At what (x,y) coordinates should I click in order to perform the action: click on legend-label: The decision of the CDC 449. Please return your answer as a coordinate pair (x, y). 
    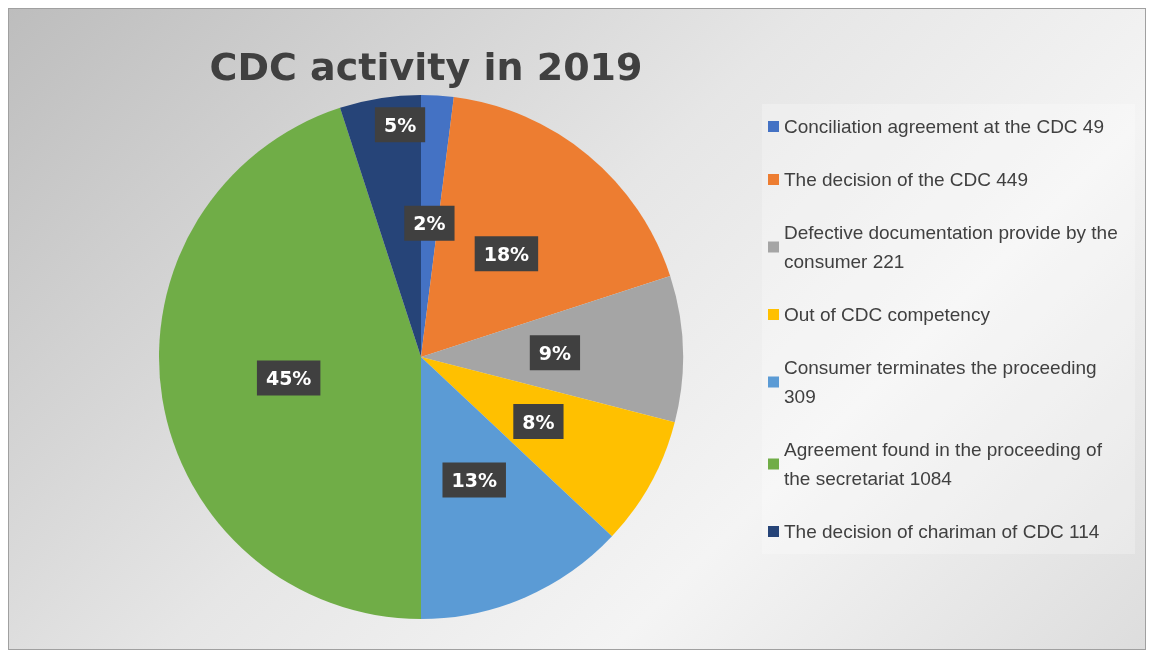
    Looking at the image, I should click on (906, 179).